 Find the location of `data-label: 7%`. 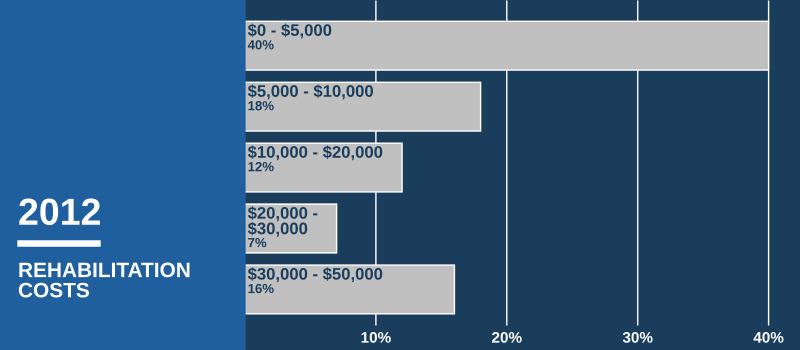

data-label: 7% is located at coordinates (257, 243).